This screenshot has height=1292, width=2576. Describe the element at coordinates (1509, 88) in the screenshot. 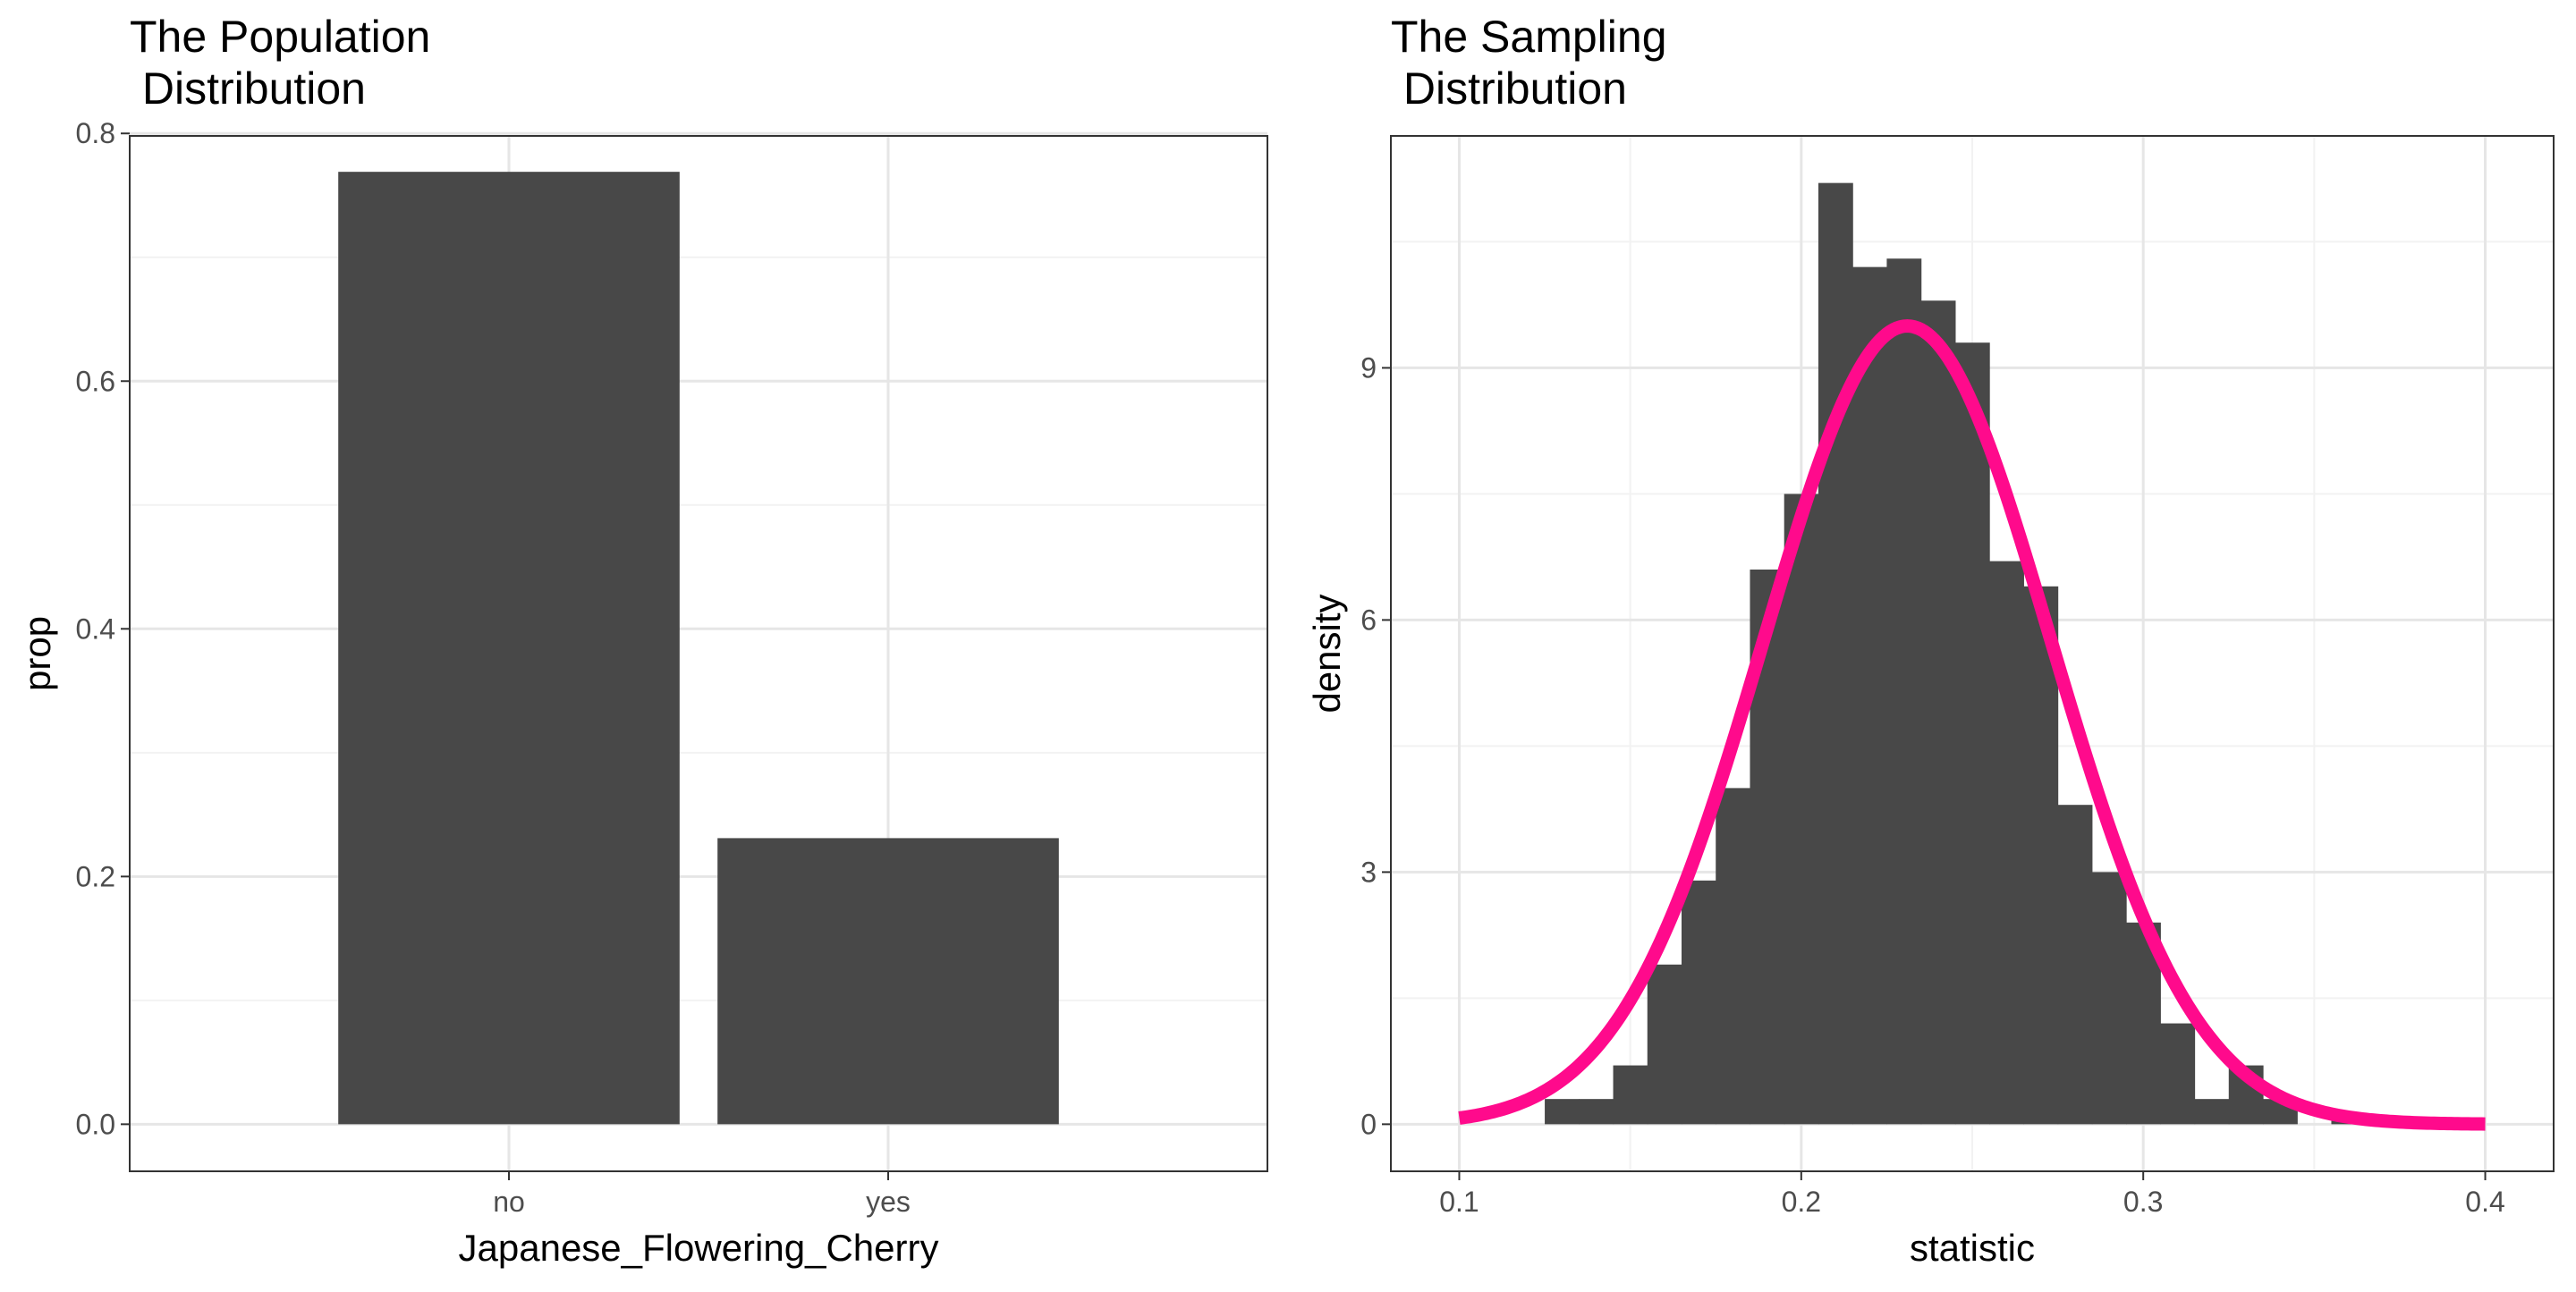

I see `sampling-title-line2: Distribution` at that location.